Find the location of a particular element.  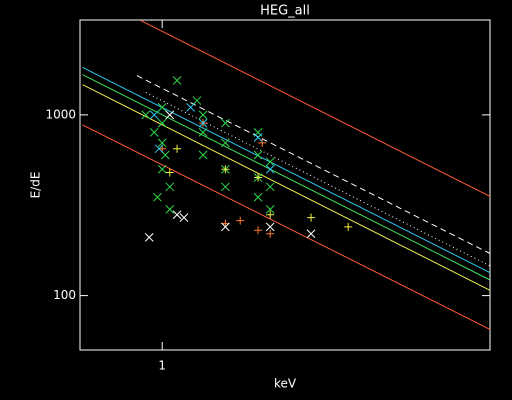

chart-title: HEG_all is located at coordinates (285, 11).